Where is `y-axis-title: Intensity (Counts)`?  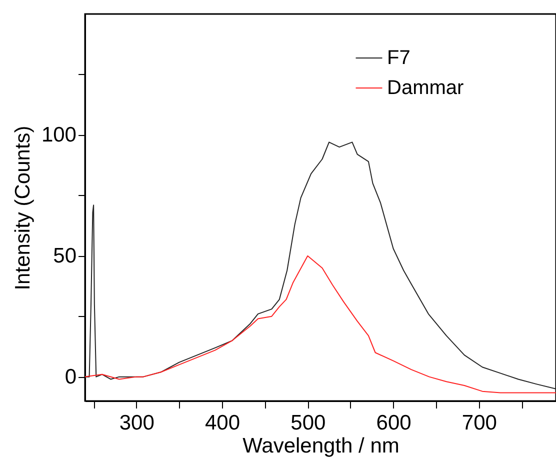 y-axis-title: Intensity (Counts) is located at coordinates (22, 208).